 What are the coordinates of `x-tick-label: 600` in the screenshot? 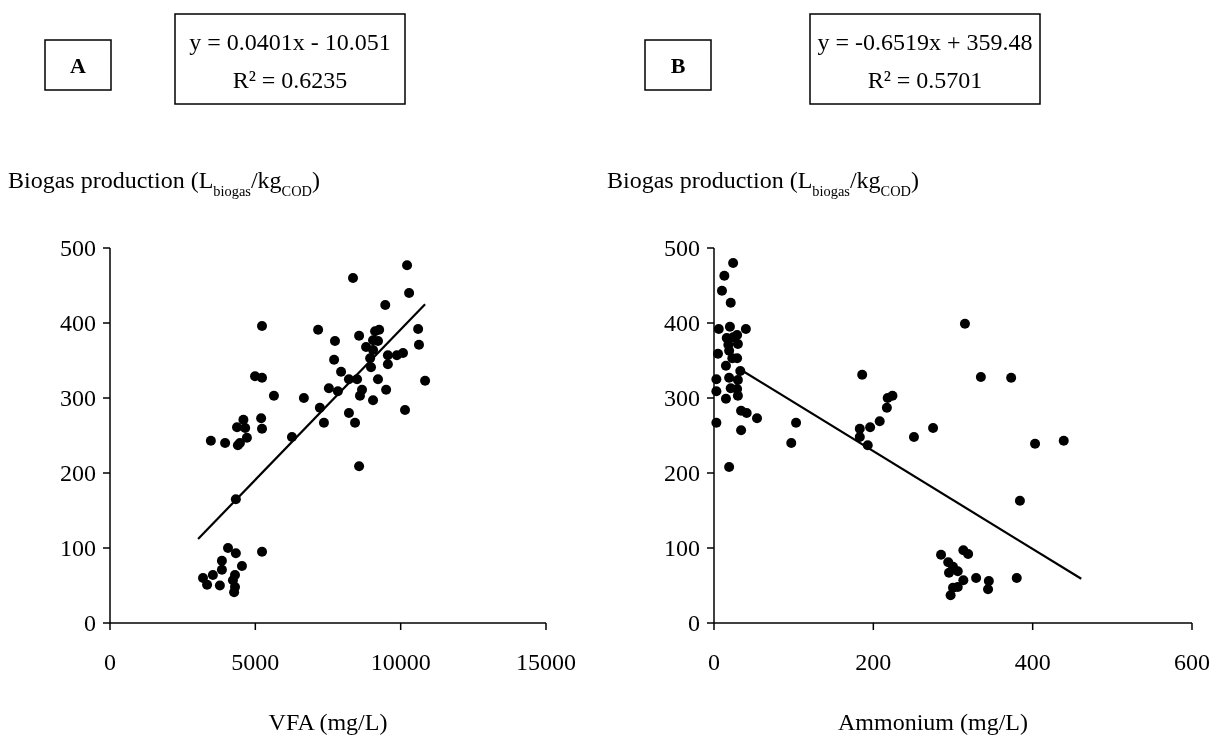 It's located at (1192, 662).